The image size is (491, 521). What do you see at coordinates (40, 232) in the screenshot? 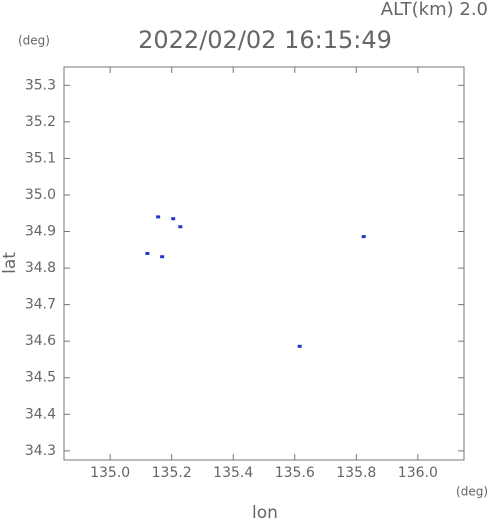
I see `y-tick-label: 34.9` at bounding box center [40, 232].